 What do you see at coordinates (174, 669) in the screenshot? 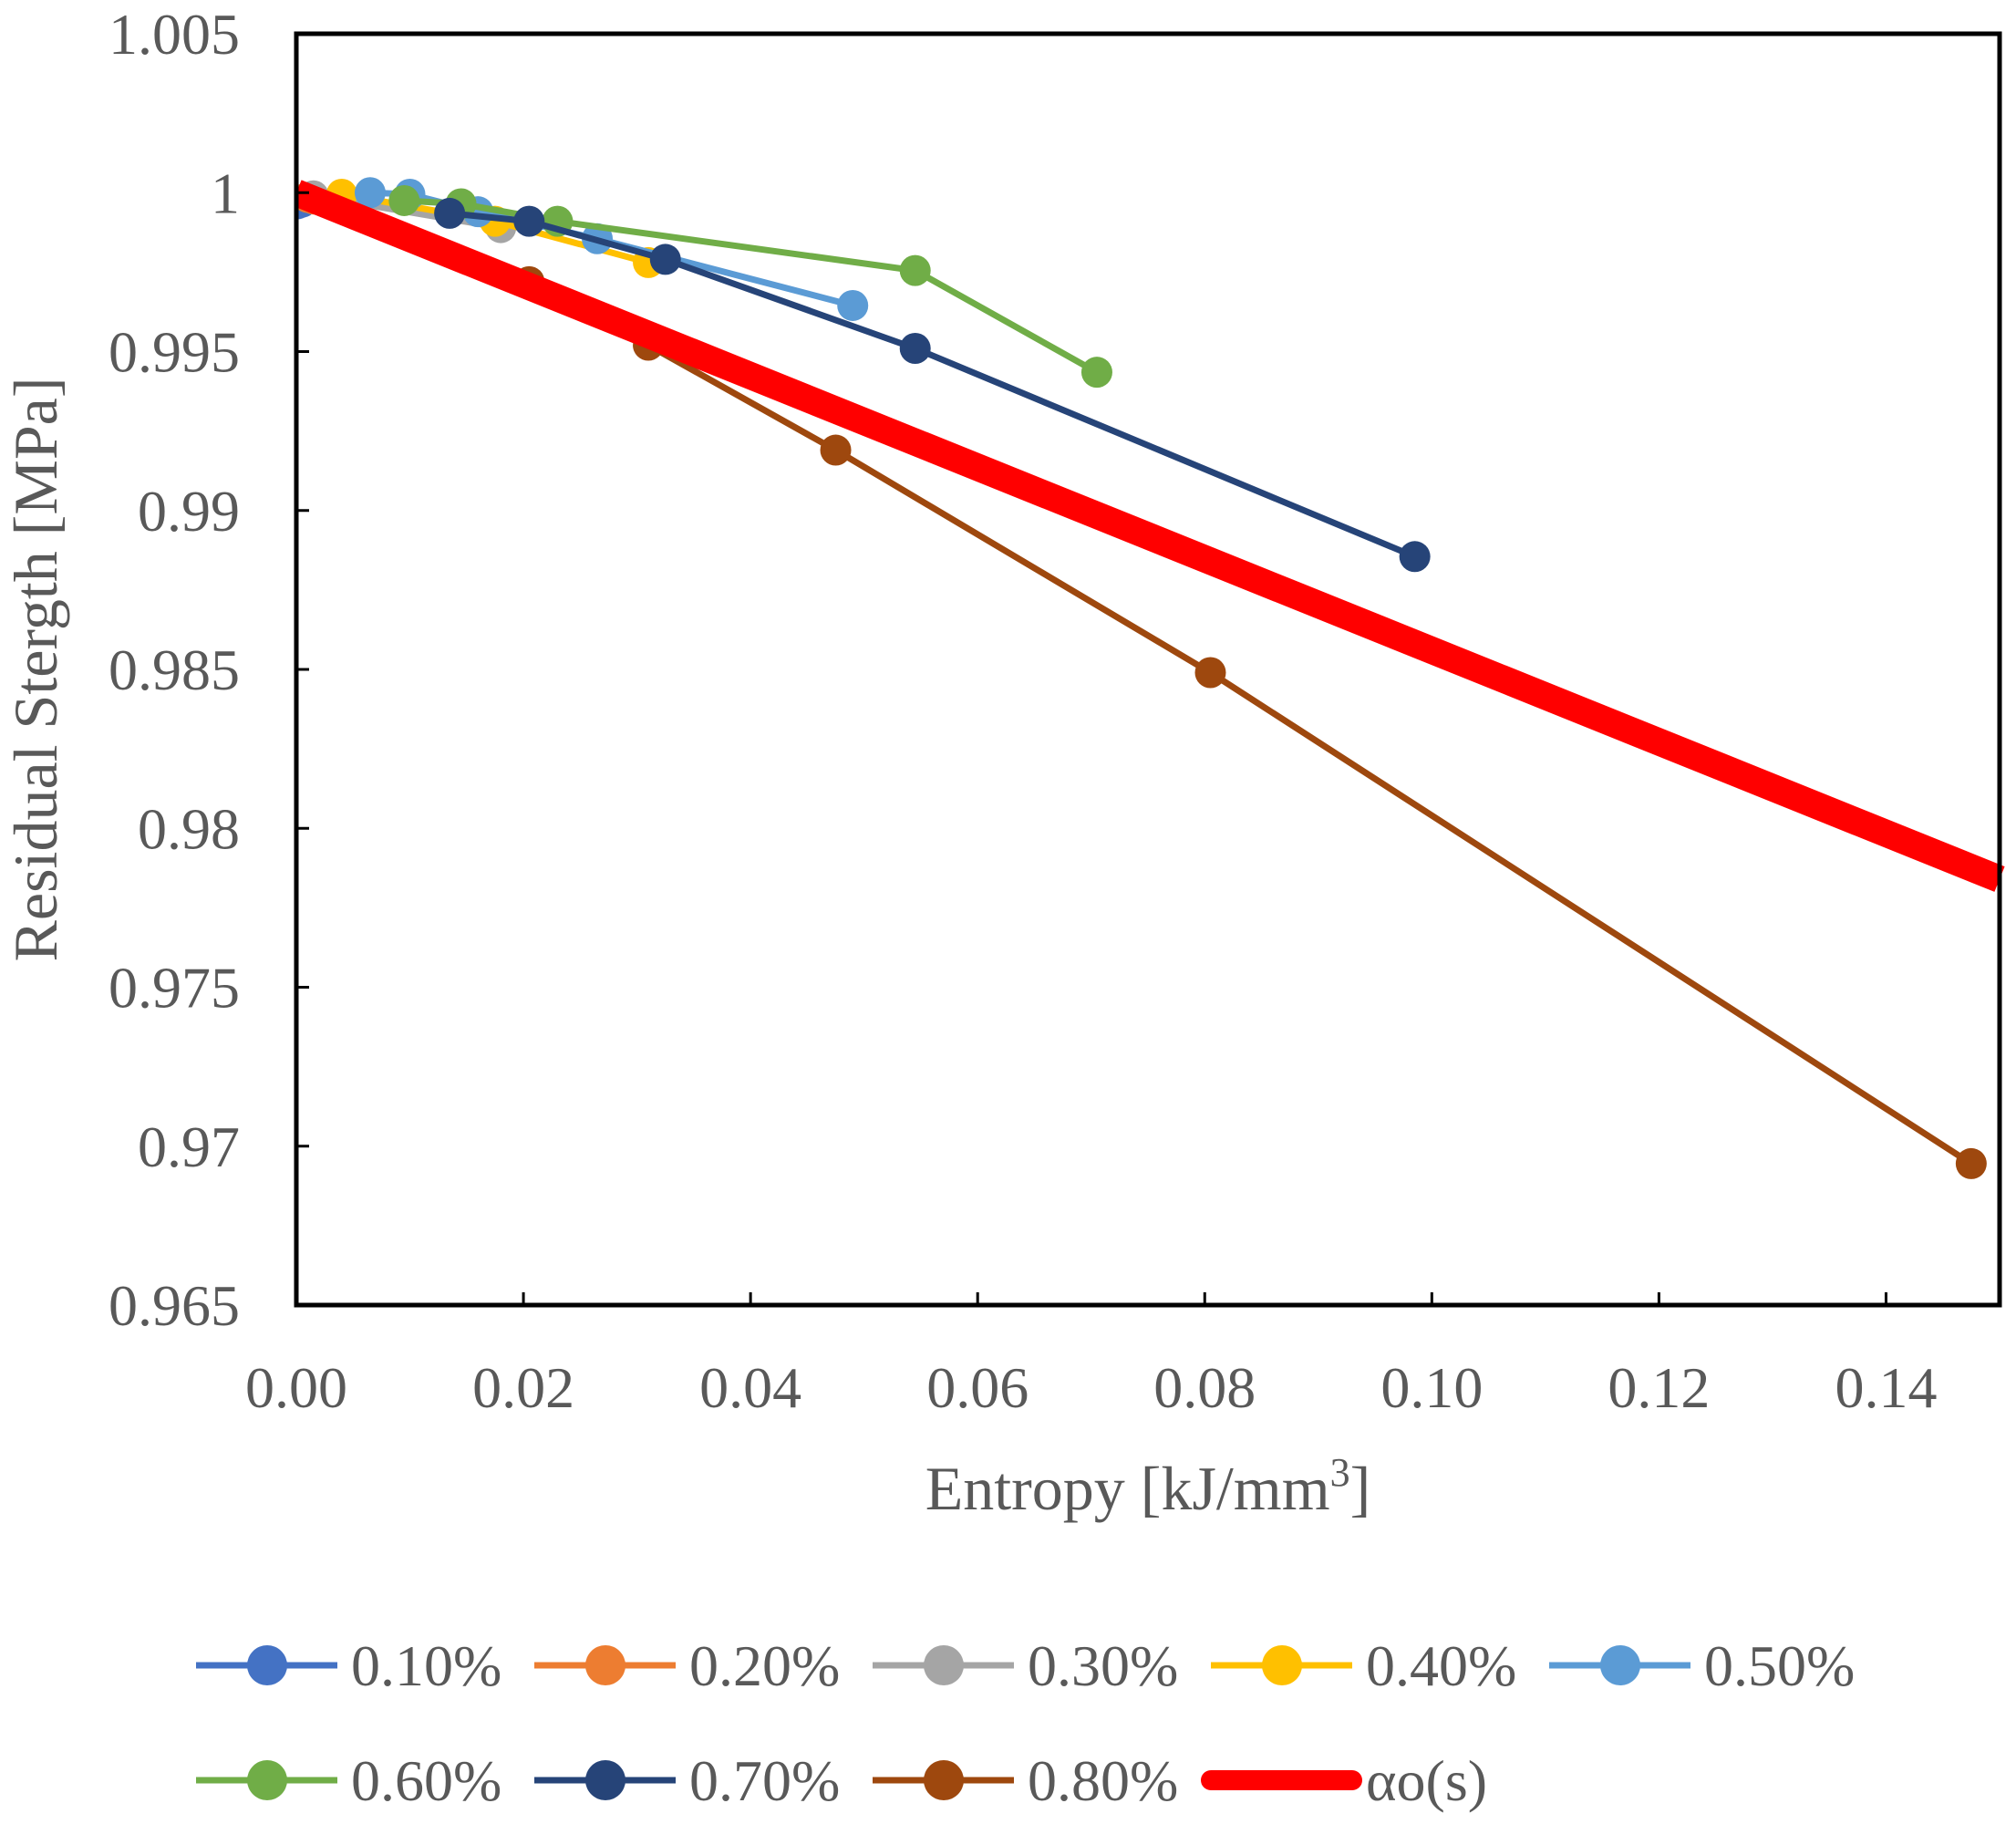
I see `y-tick-label: 0.985` at bounding box center [174, 669].